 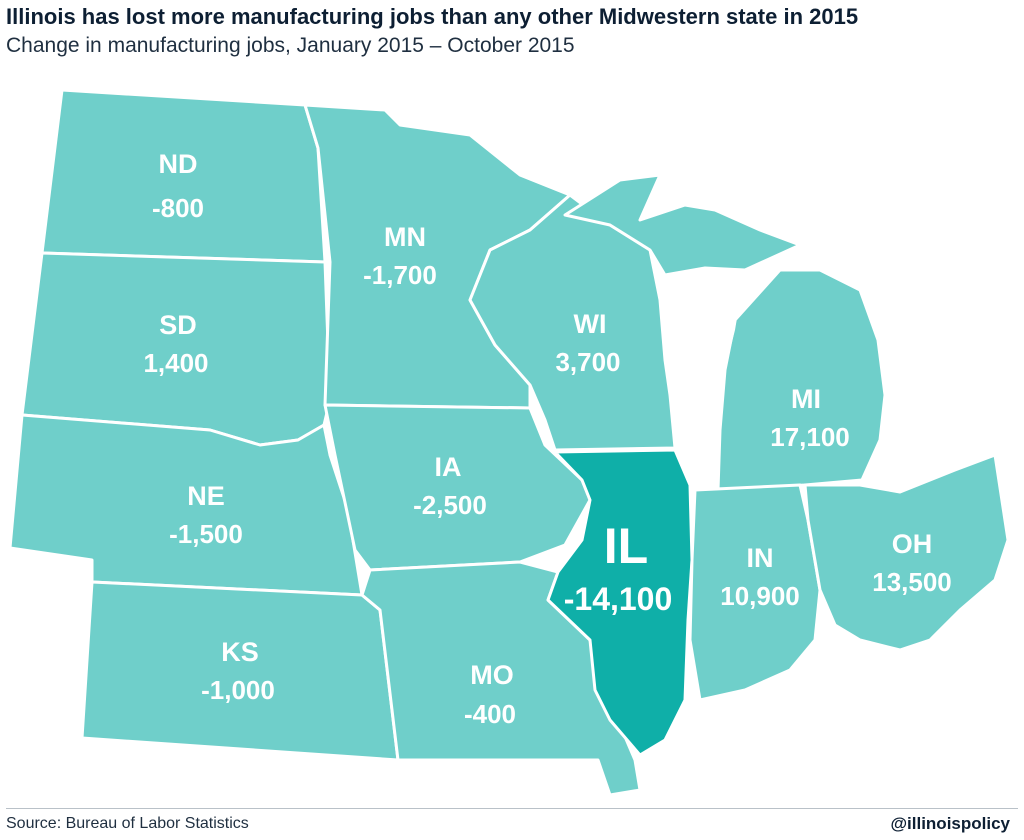 What do you see at coordinates (587, 362) in the screenshot?
I see `label-wi-value: 3,700` at bounding box center [587, 362].